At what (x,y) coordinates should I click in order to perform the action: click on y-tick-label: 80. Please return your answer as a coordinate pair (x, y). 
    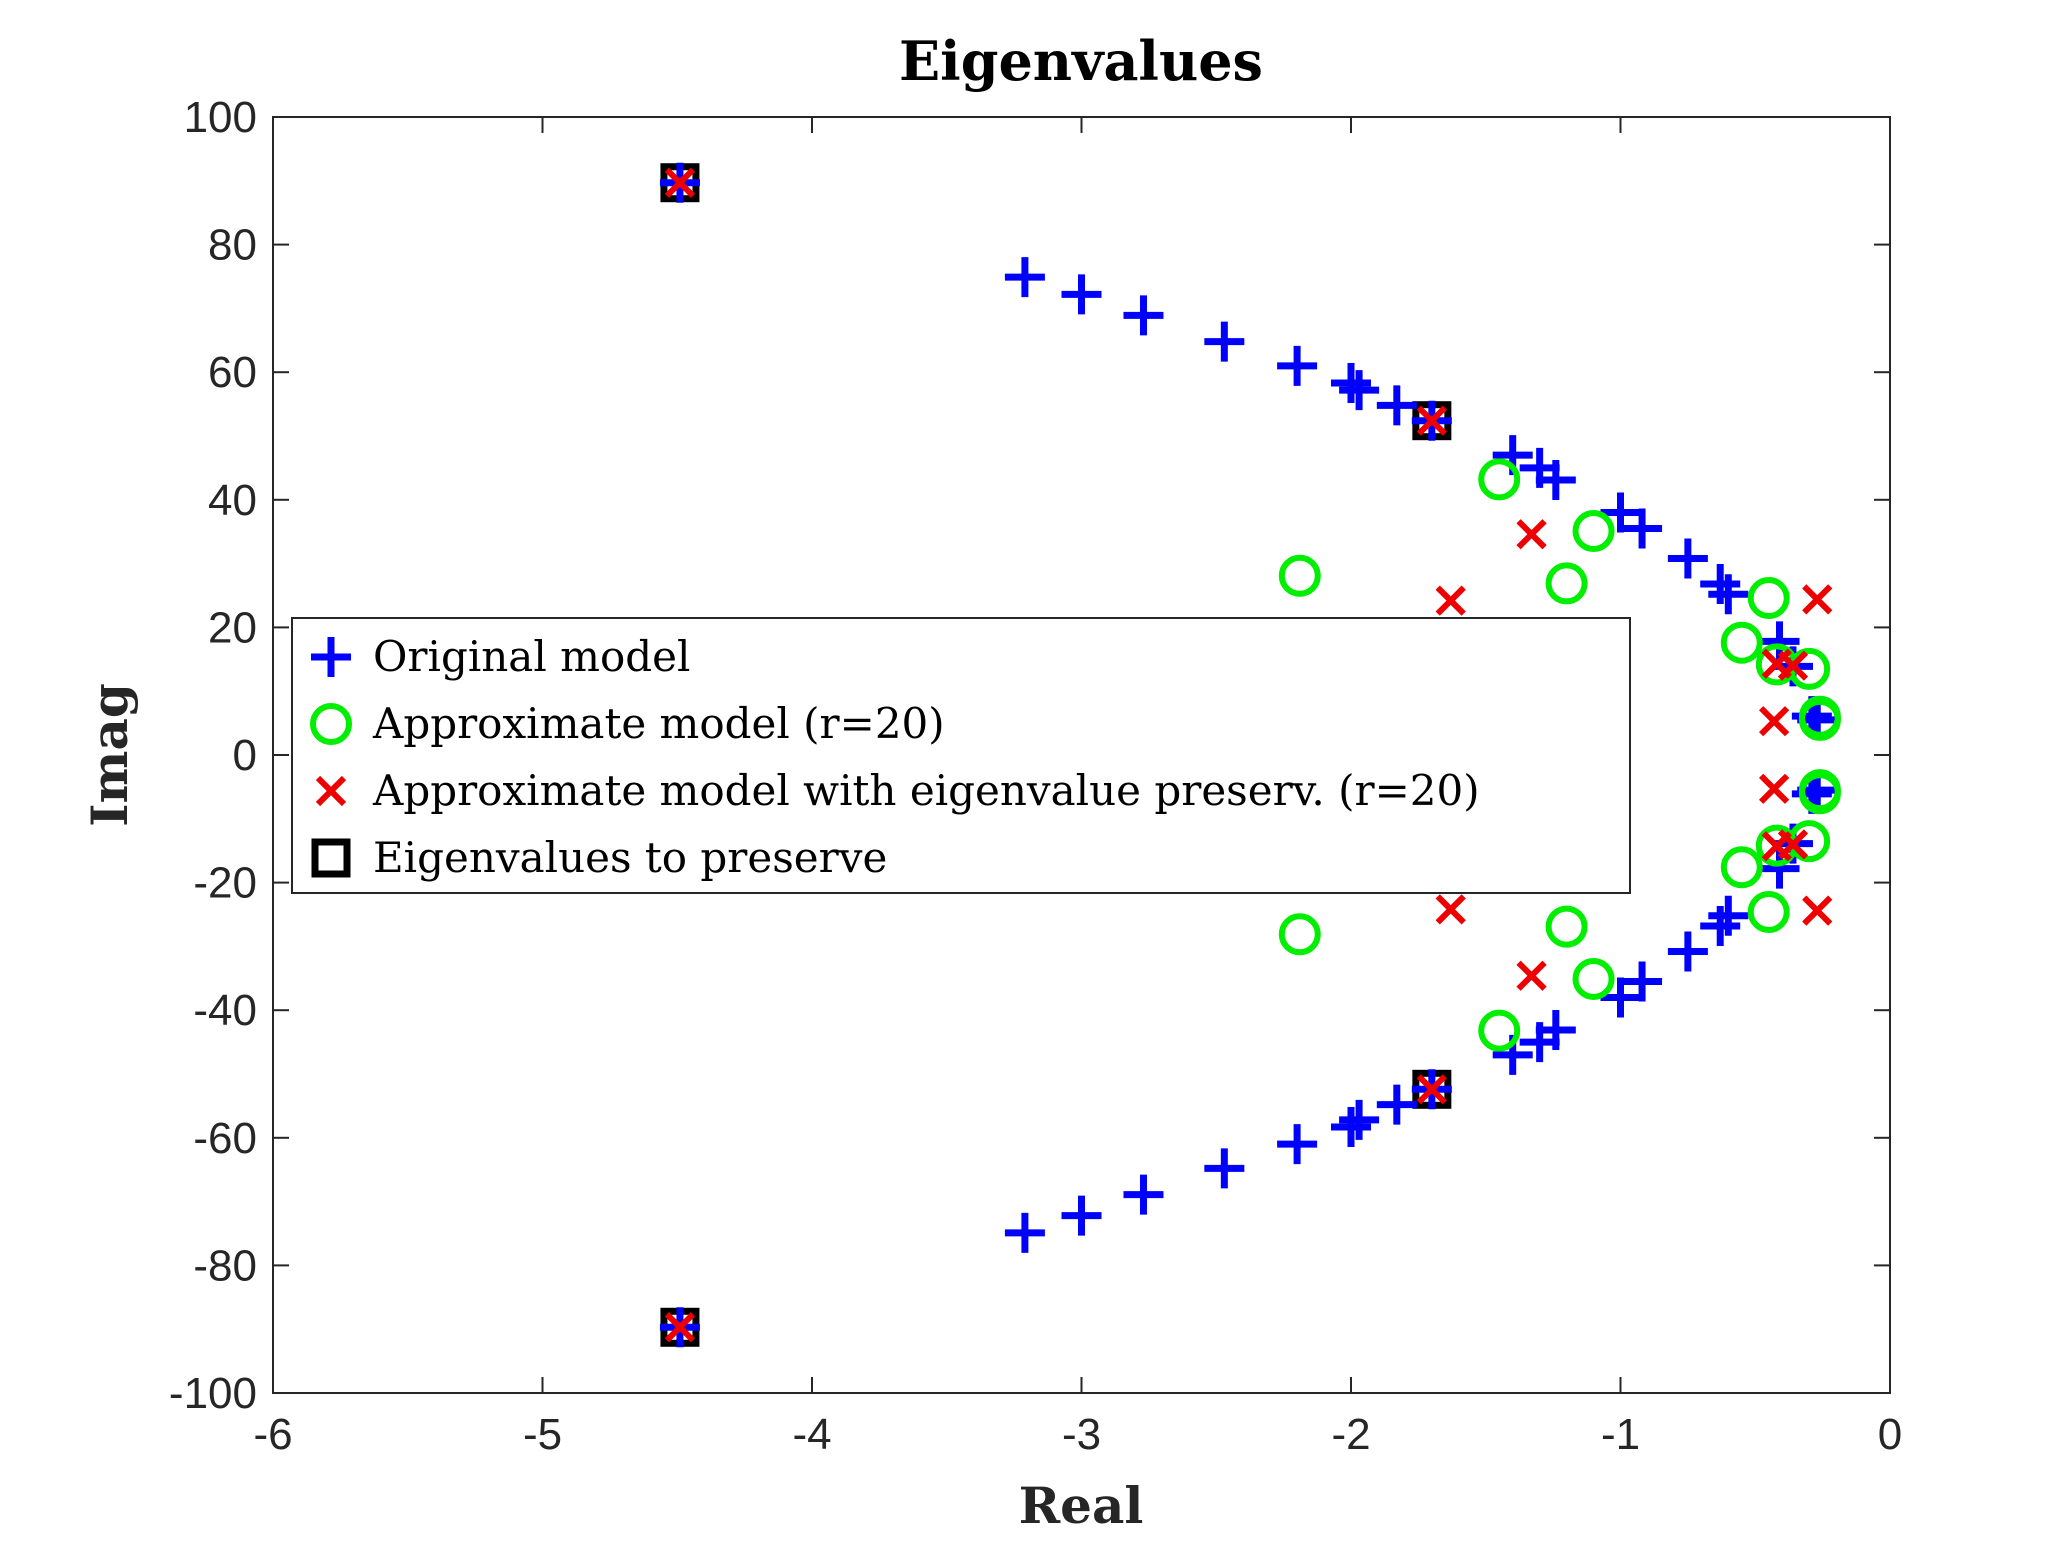
    Looking at the image, I should click on (232, 245).